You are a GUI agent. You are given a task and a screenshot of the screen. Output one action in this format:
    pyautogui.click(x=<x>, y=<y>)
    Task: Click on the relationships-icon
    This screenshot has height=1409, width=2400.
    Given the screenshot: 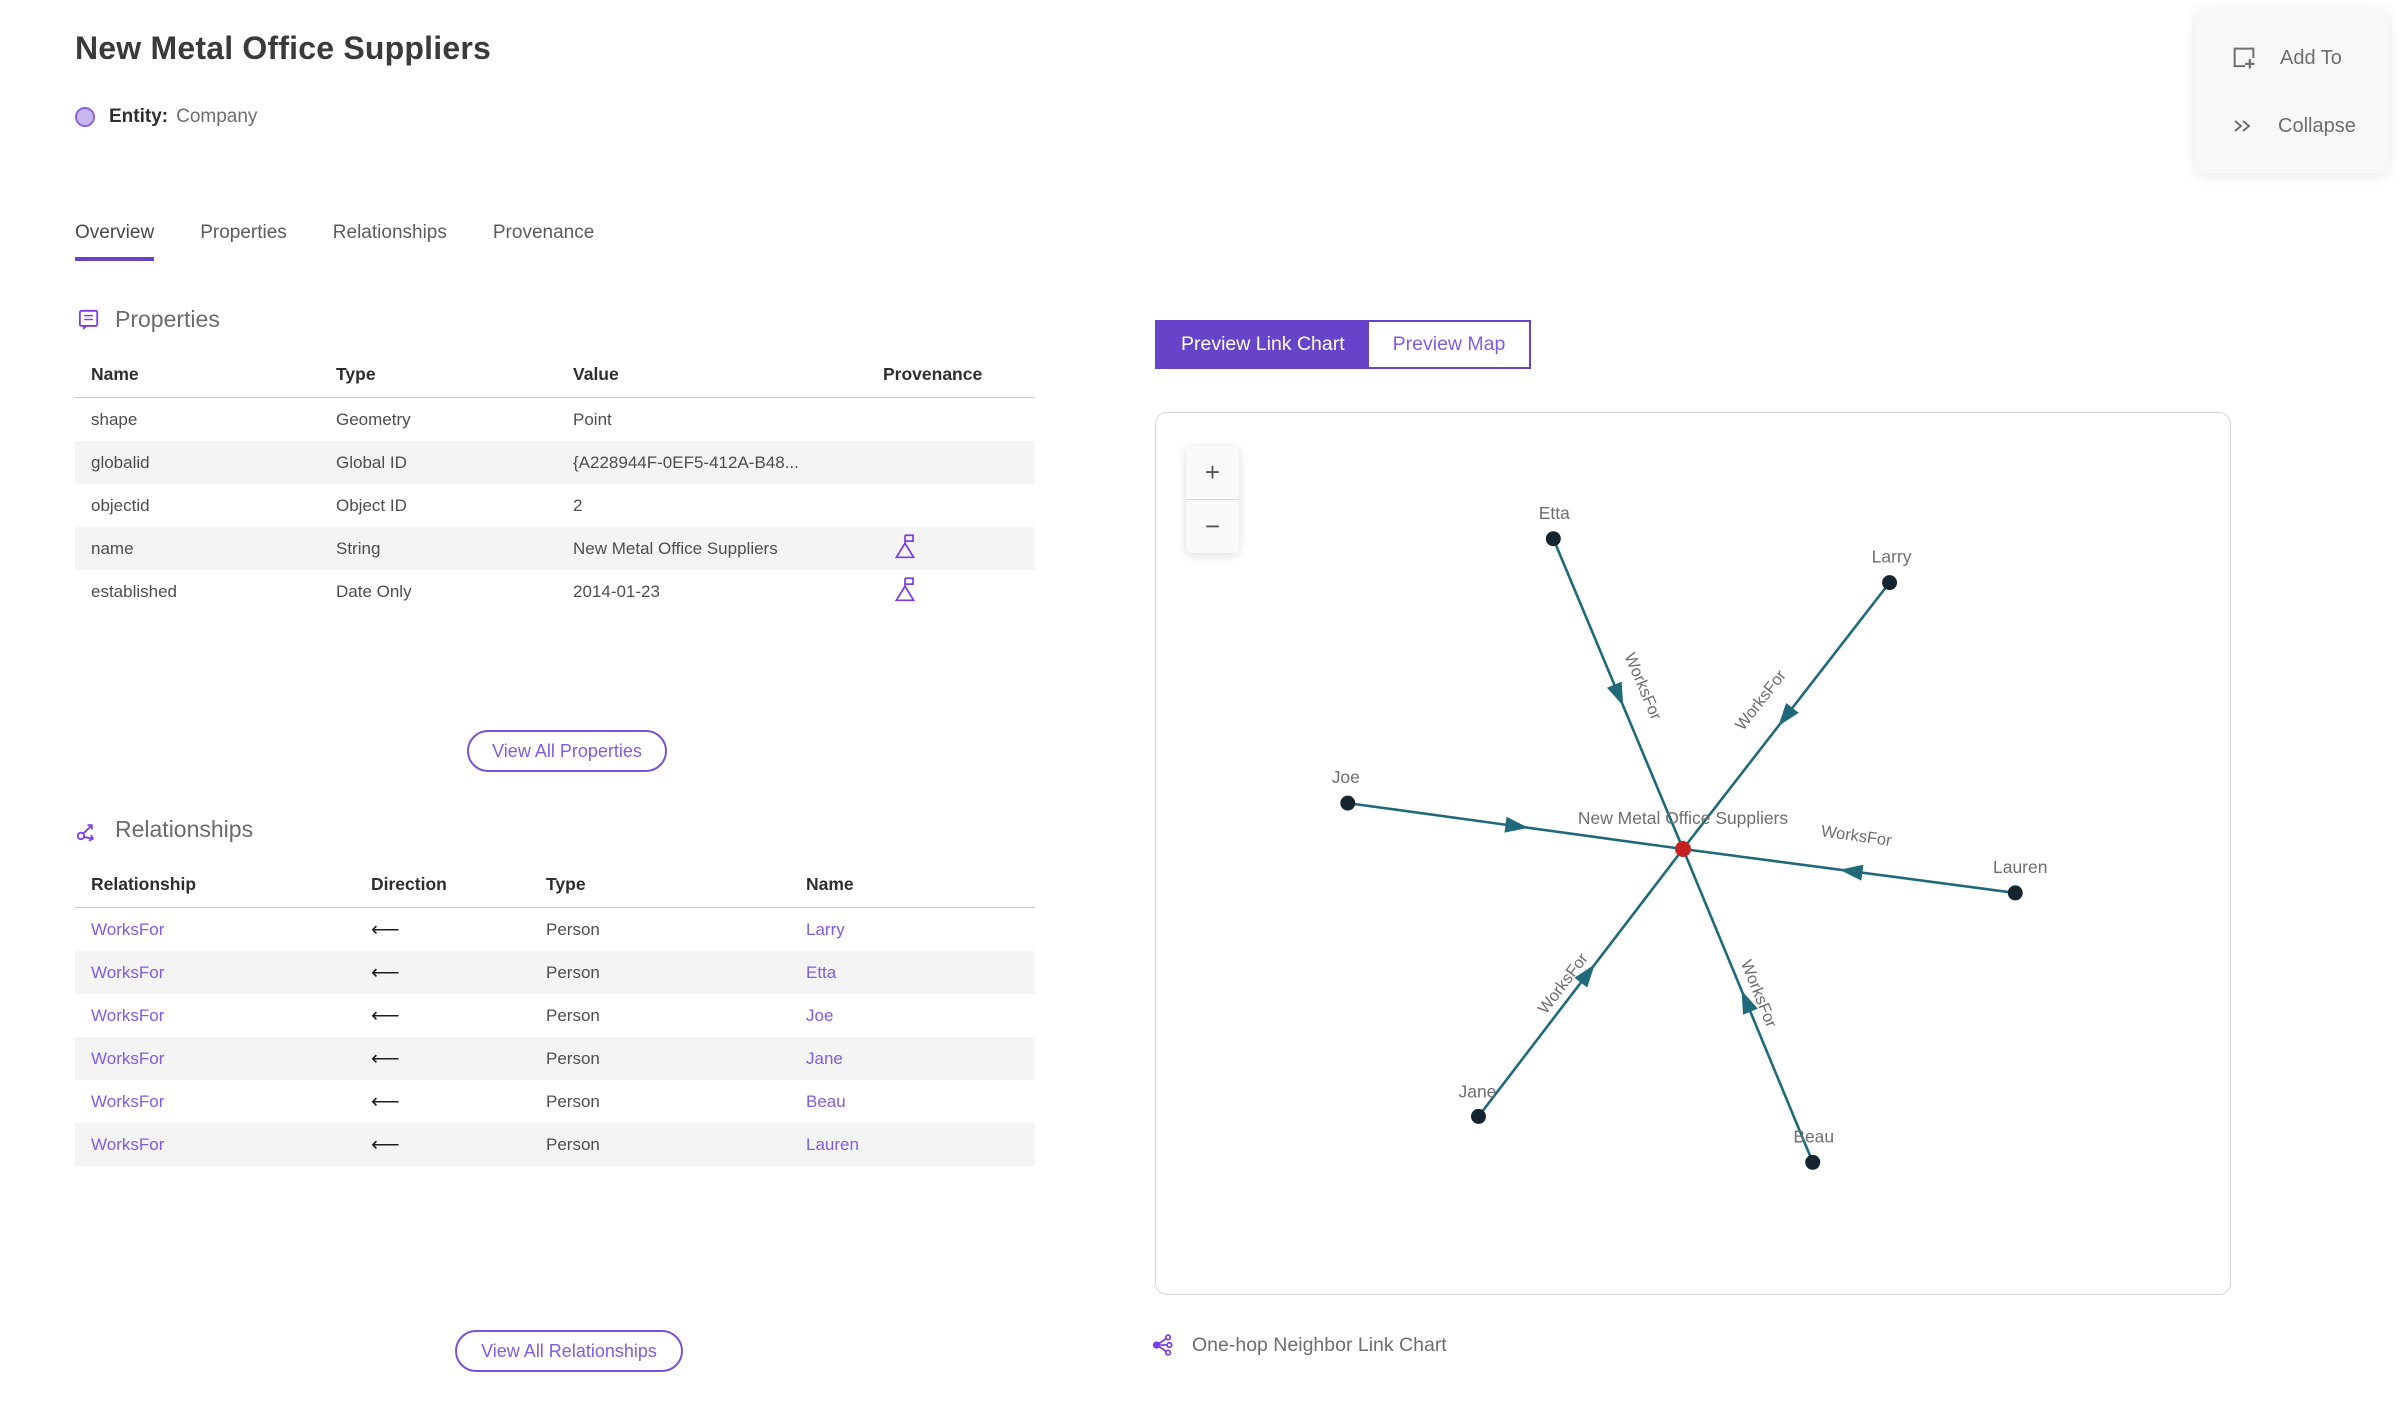 What is the action you would take?
    pyautogui.click(x=85, y=832)
    